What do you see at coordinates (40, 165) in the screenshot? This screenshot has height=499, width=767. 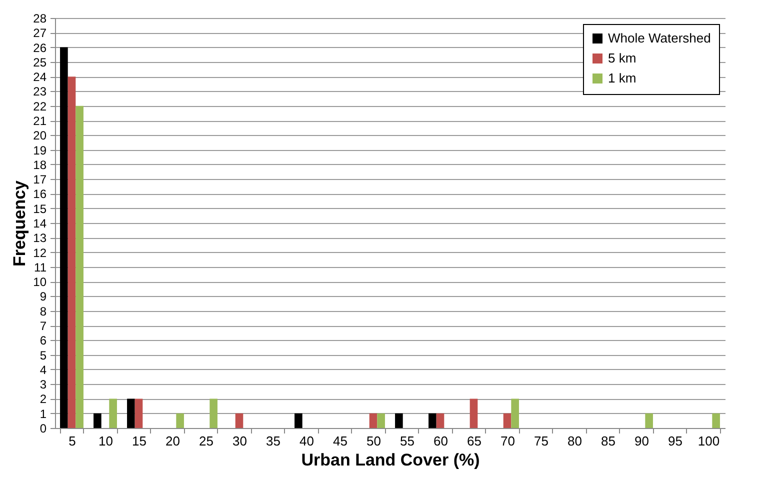 I see `y-tick-label: 18` at bounding box center [40, 165].